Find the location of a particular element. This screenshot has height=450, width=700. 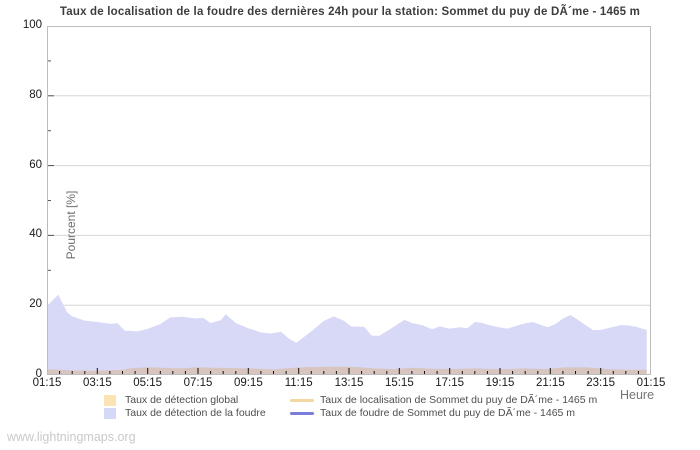

x-tick-label: 03:15 is located at coordinates (97, 383).